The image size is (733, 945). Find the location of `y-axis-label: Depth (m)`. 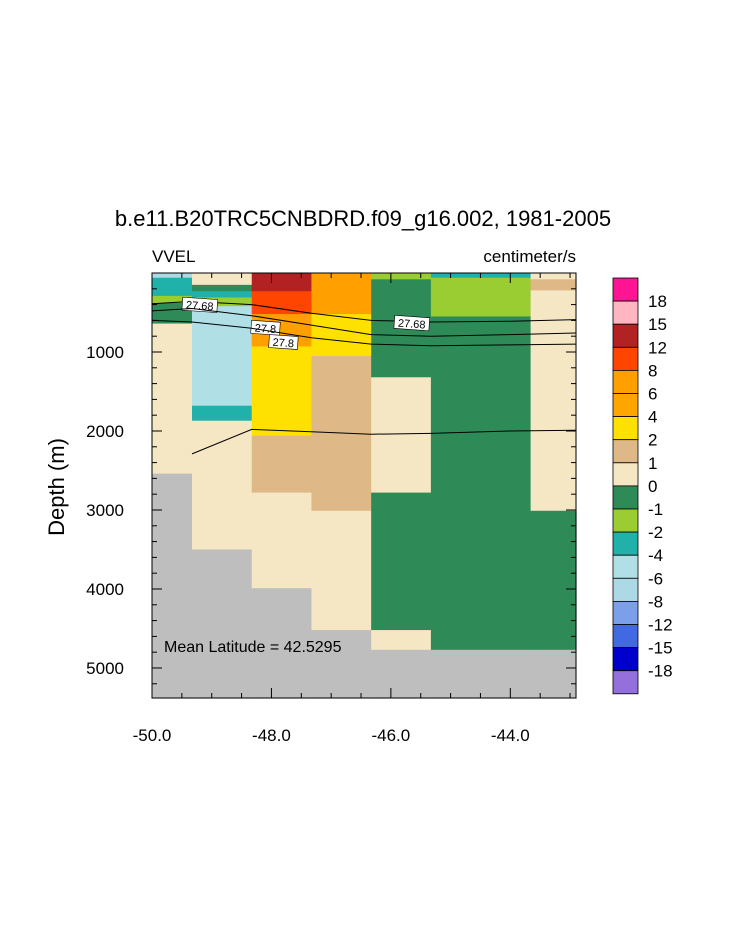

y-axis-label: Depth (m) is located at coordinates (56, 487).